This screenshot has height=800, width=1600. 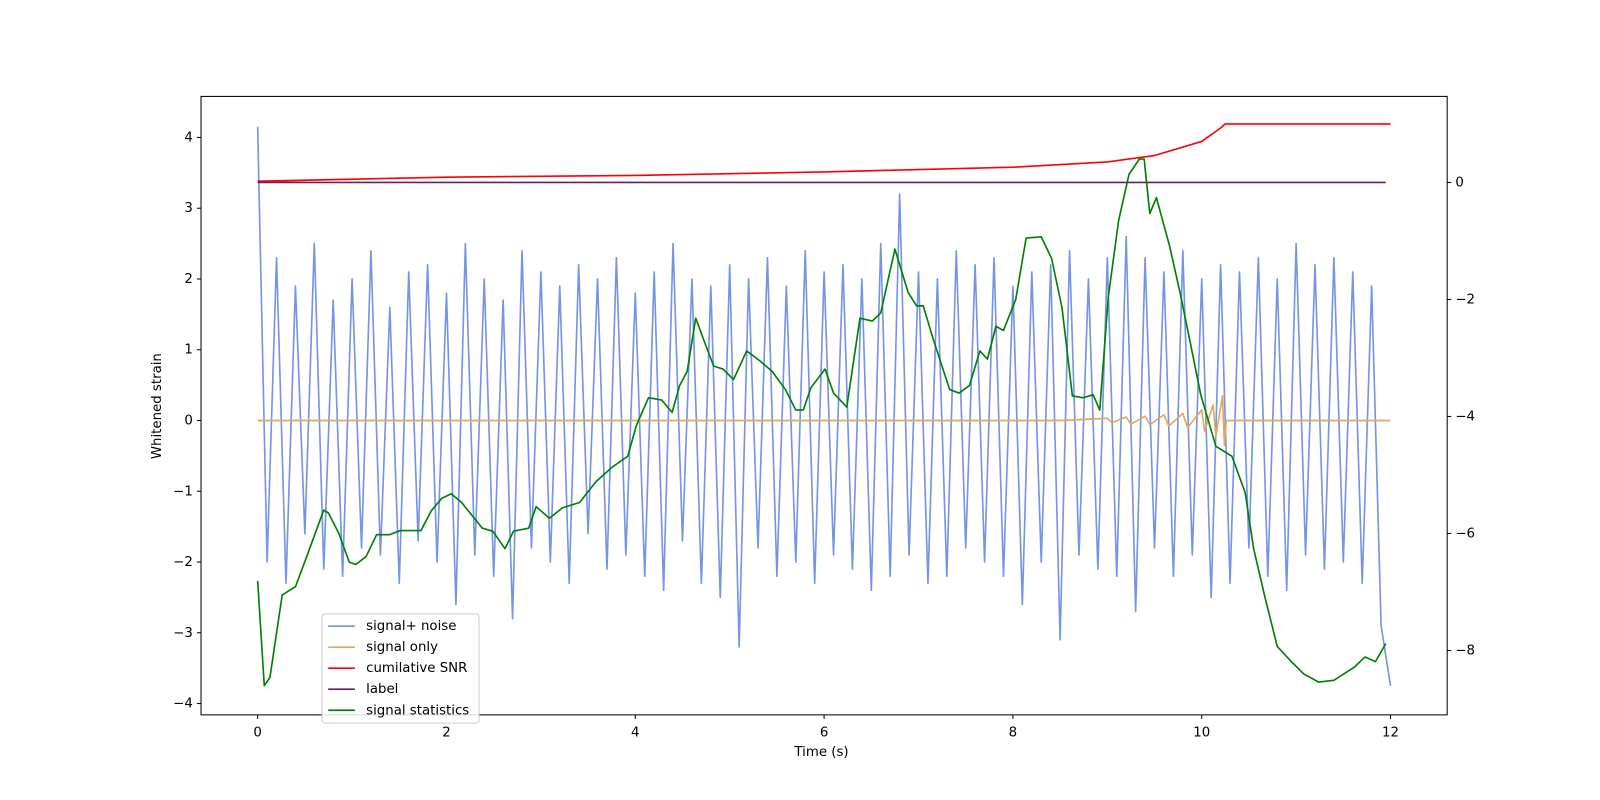 I want to click on y-tick-label: 0, so click(x=188, y=421).